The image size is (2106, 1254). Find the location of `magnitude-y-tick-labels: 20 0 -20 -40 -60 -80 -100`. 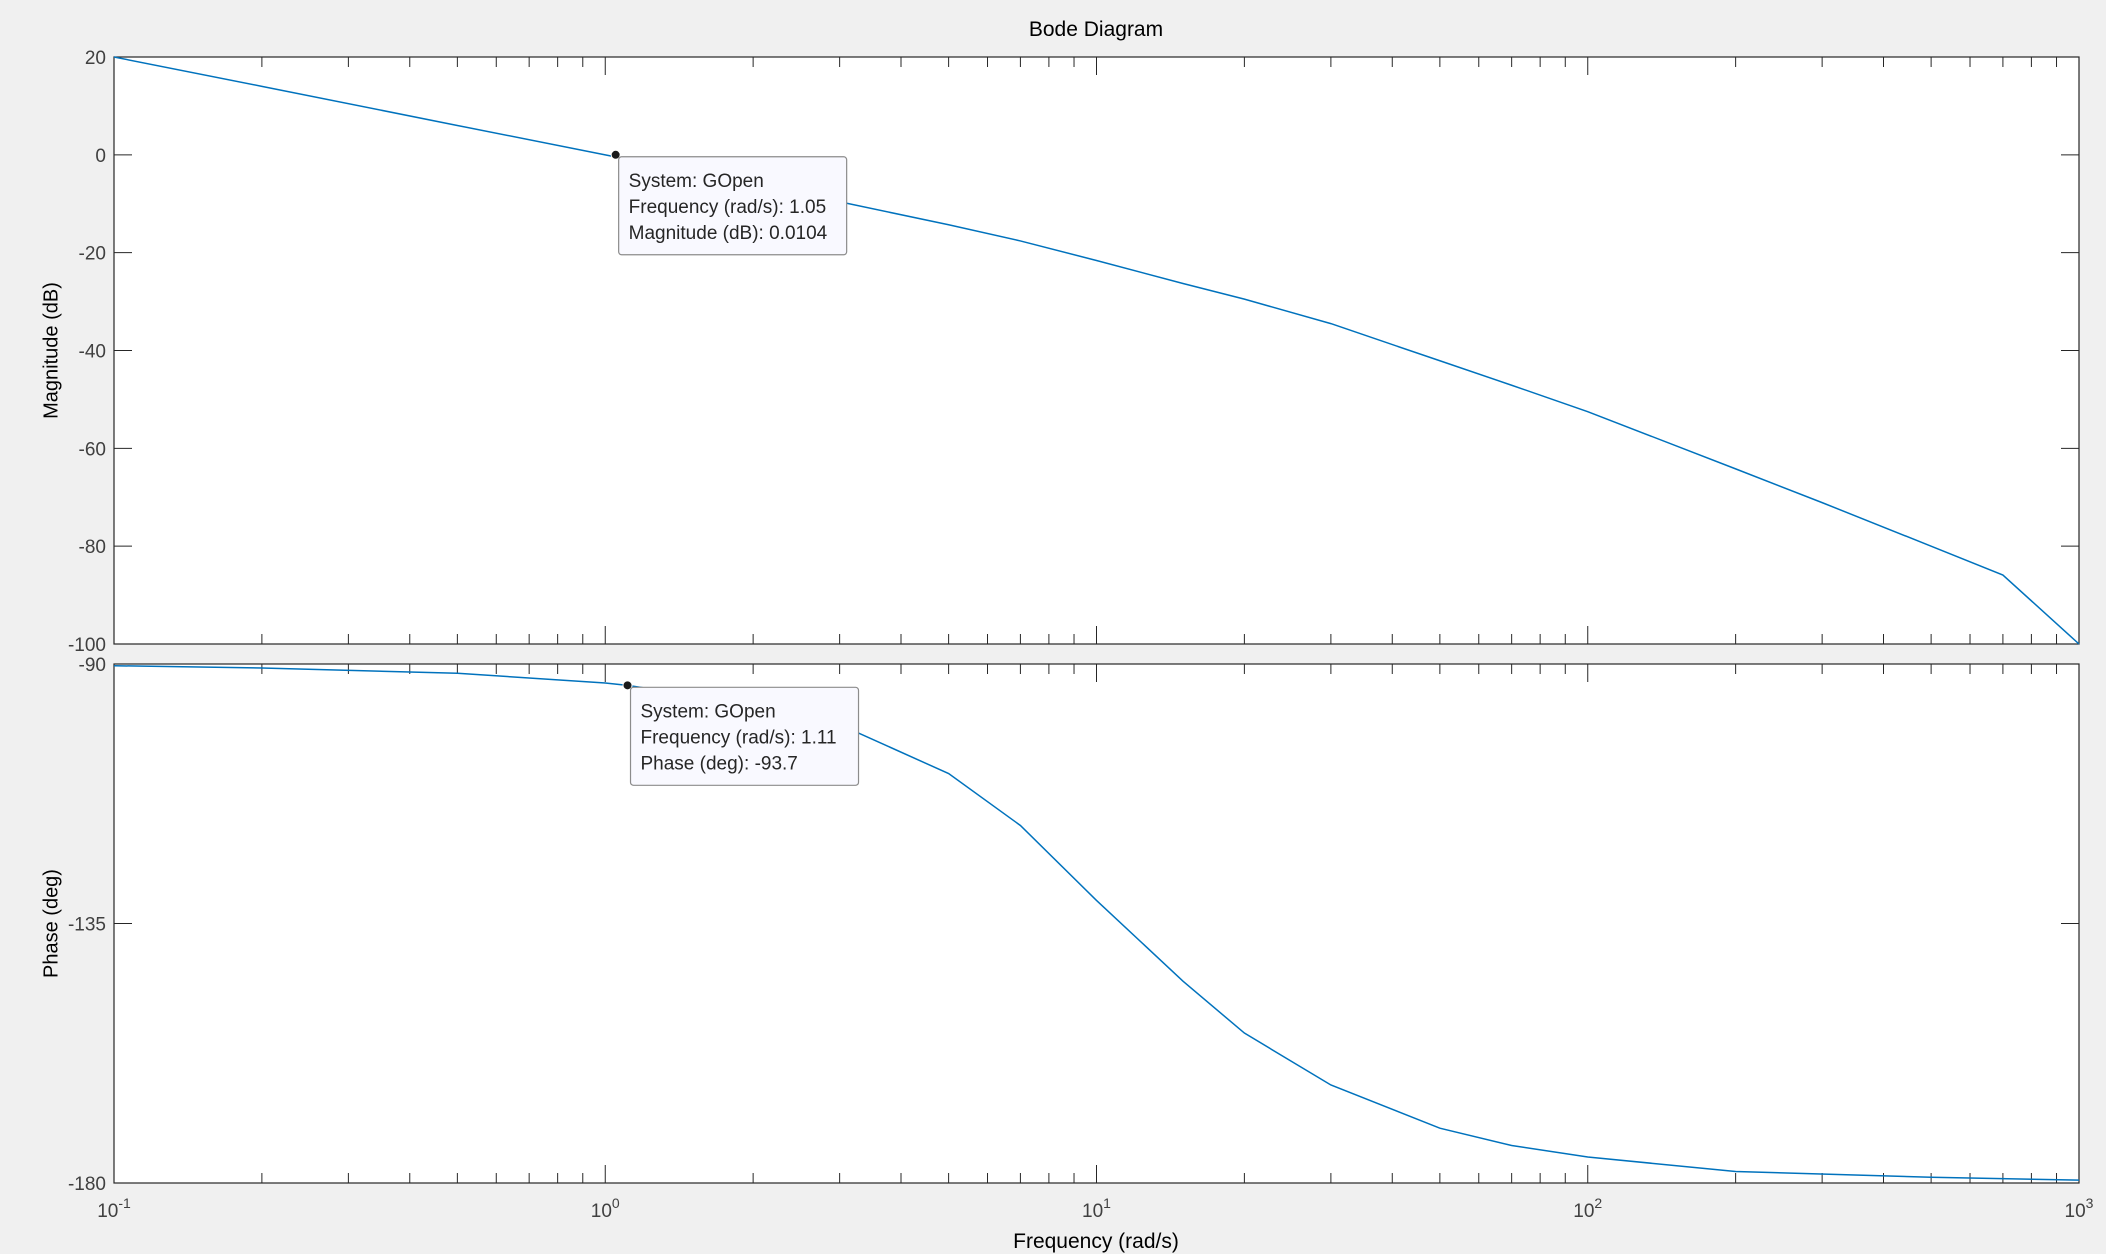

magnitude-y-tick-labels: 20 0 -20 -40 -60 -80 -100 is located at coordinates (87, 352).